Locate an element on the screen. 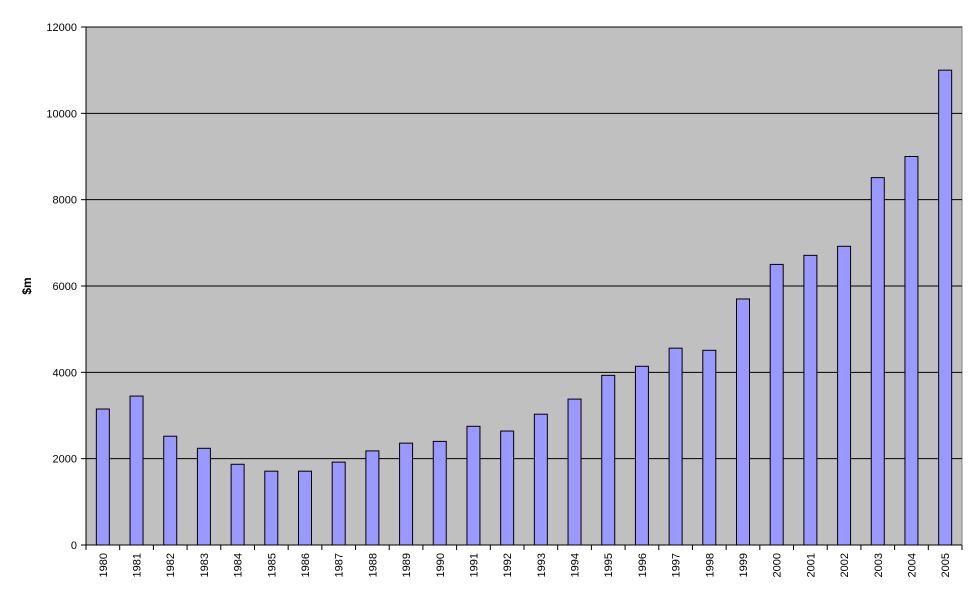  x-tick-label: 2005 is located at coordinates (946, 565).